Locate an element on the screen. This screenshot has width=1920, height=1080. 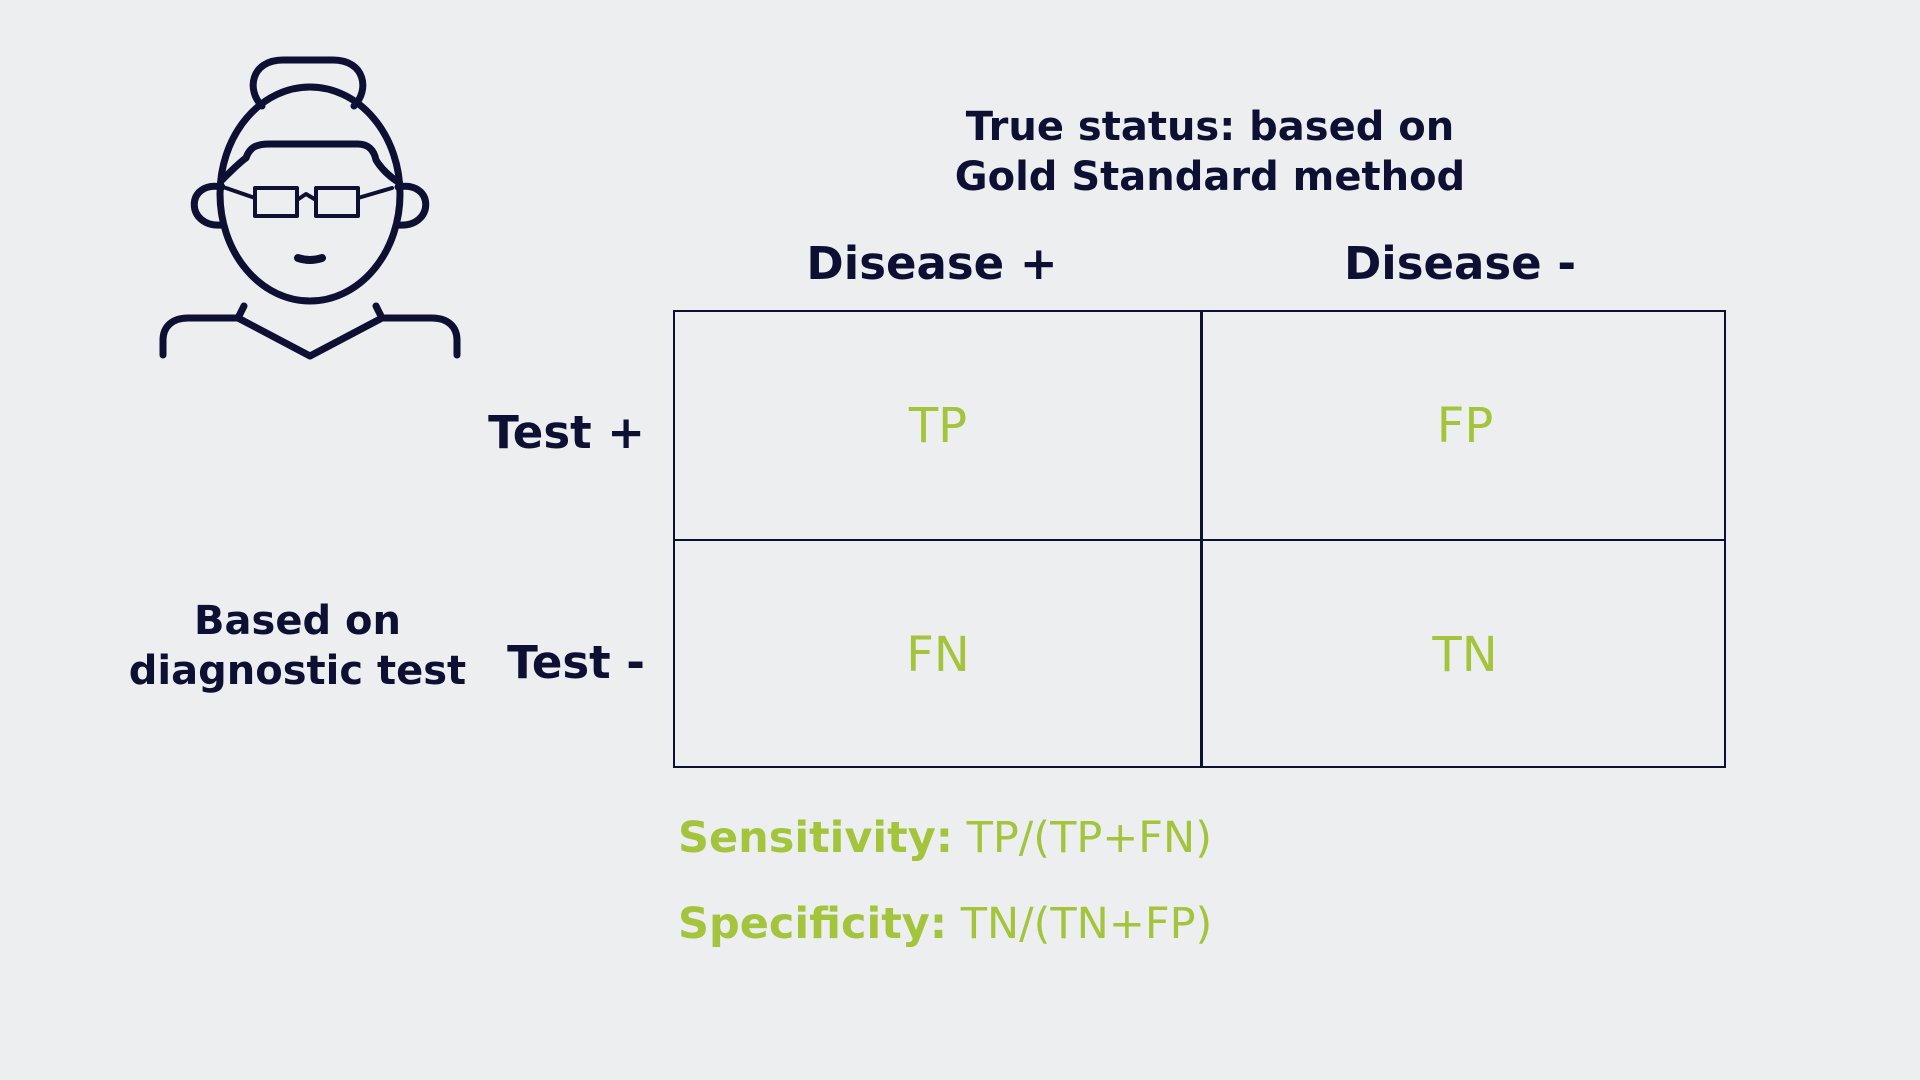
test-basis-line2: diagnostic test is located at coordinates (297, 671).